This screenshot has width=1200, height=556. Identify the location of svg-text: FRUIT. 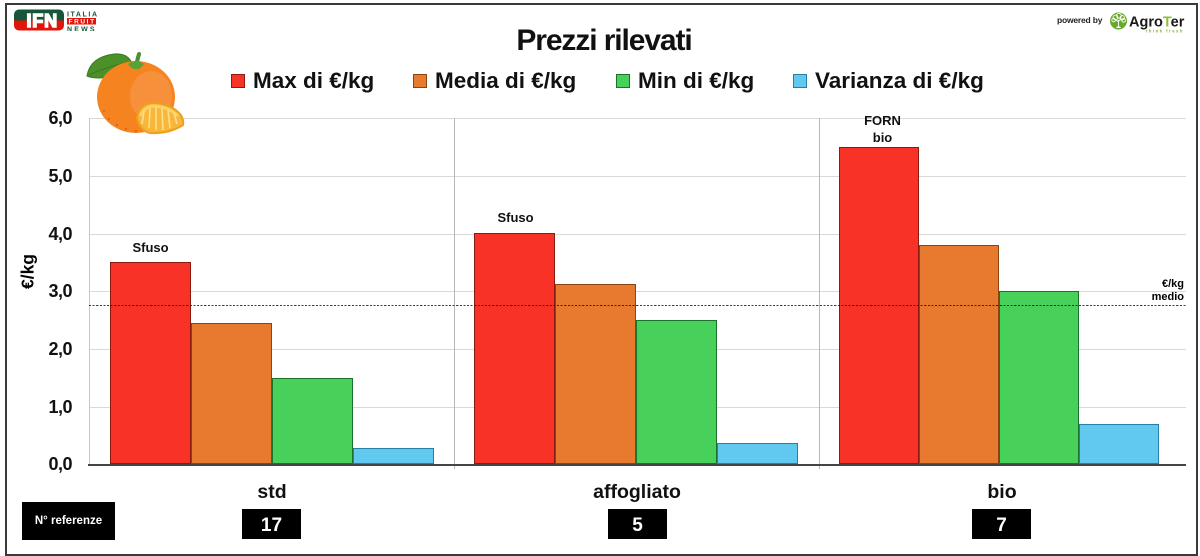
(82, 22).